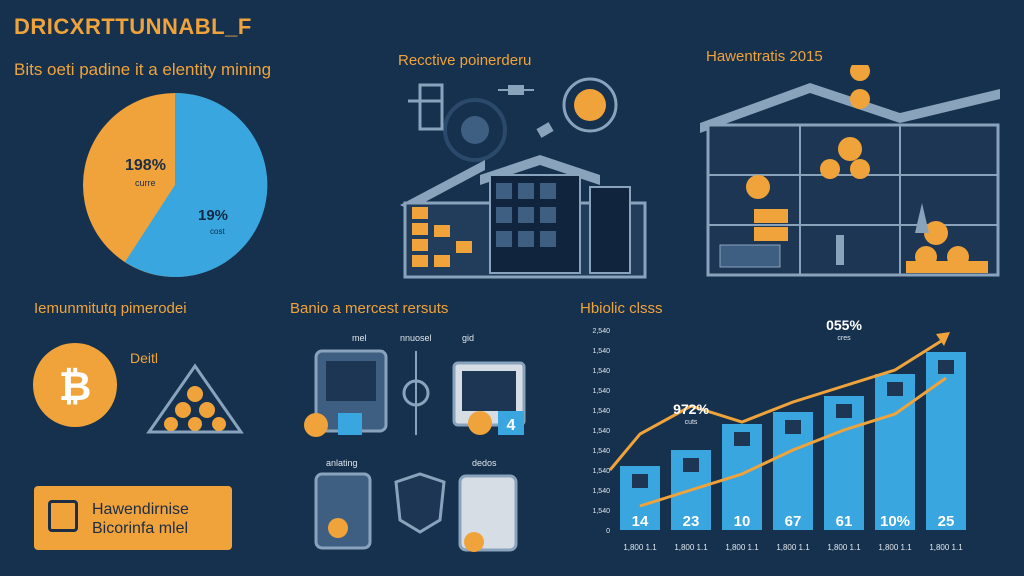 This screenshot has width=1024, height=576. I want to click on bar-value-label: 10, so click(742, 521).